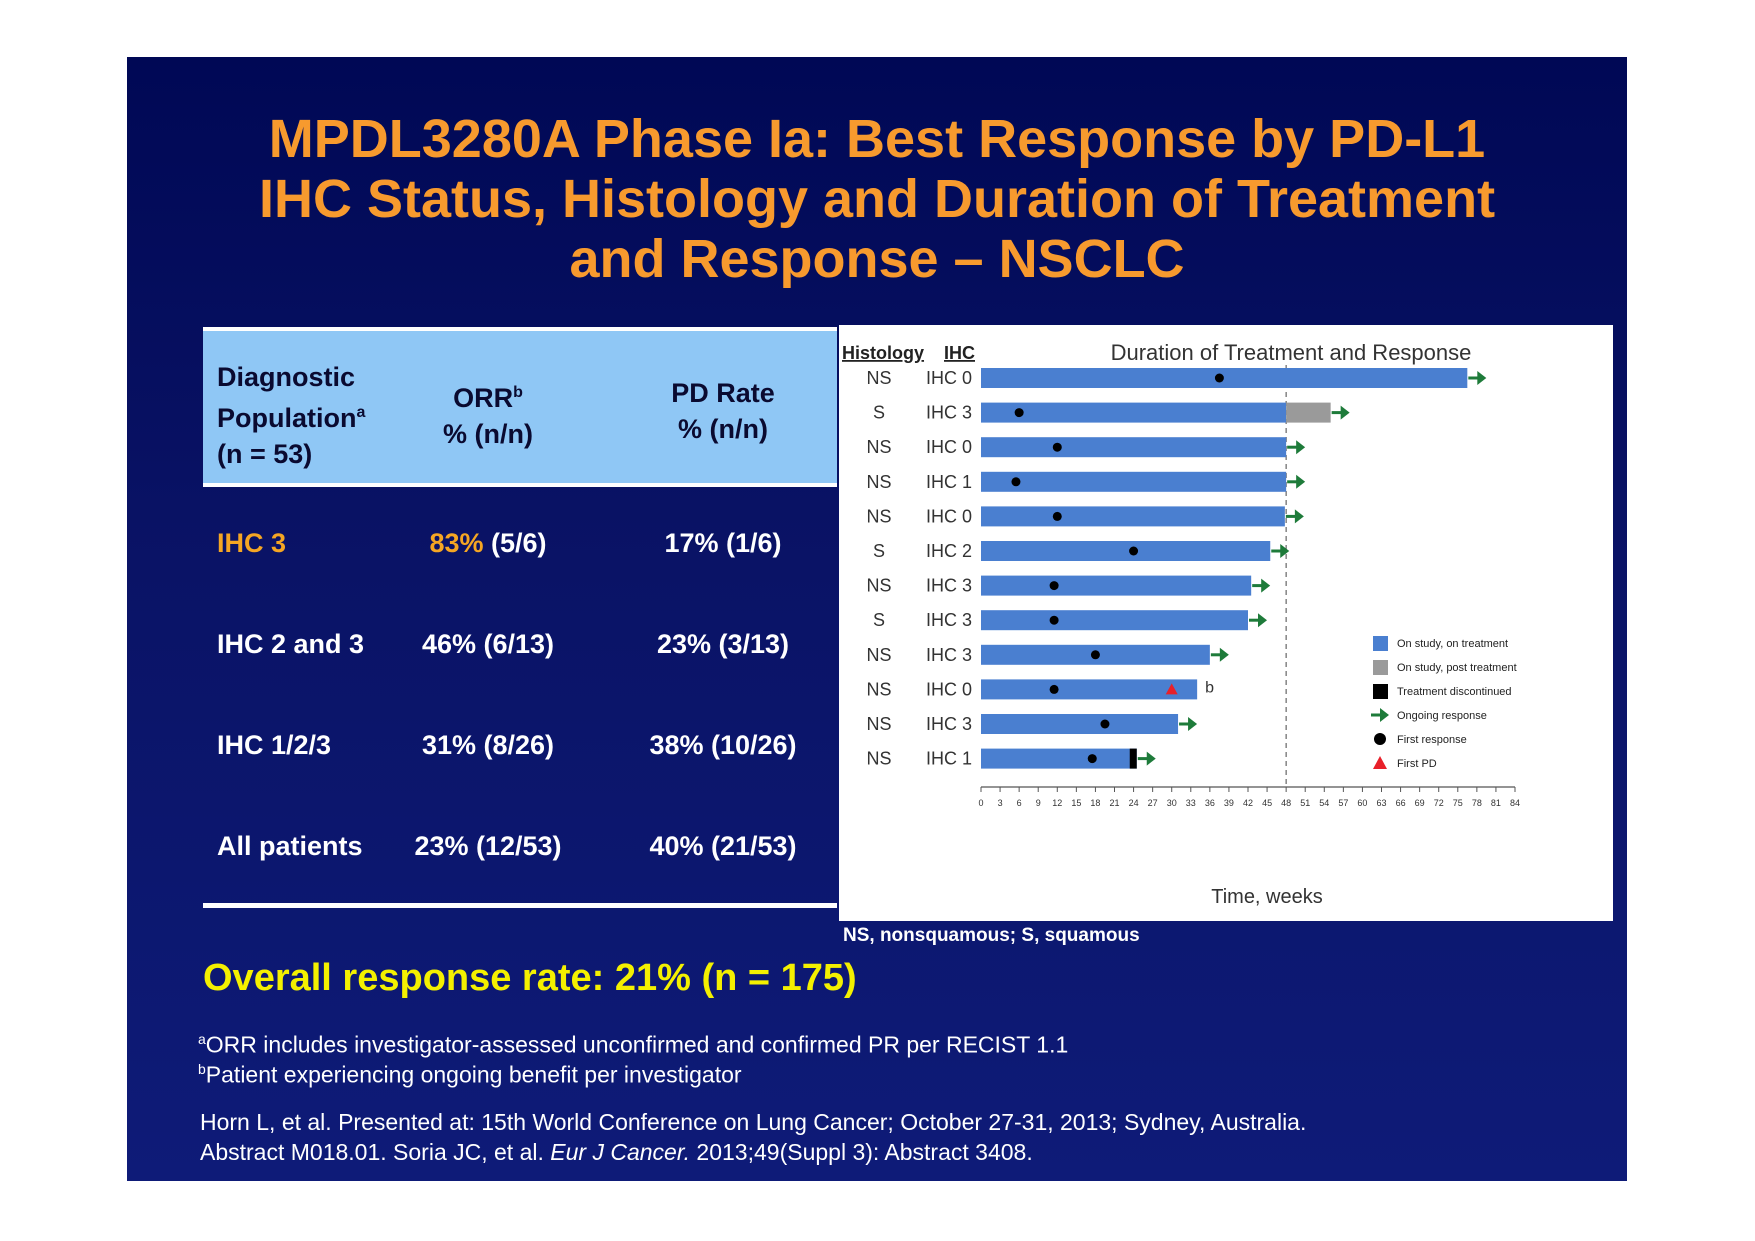 The width and height of the screenshot is (1755, 1241). Describe the element at coordinates (520, 851) in the screenshot. I see `table-row: All patients 23% (12/53) 40% (21/53)` at that location.